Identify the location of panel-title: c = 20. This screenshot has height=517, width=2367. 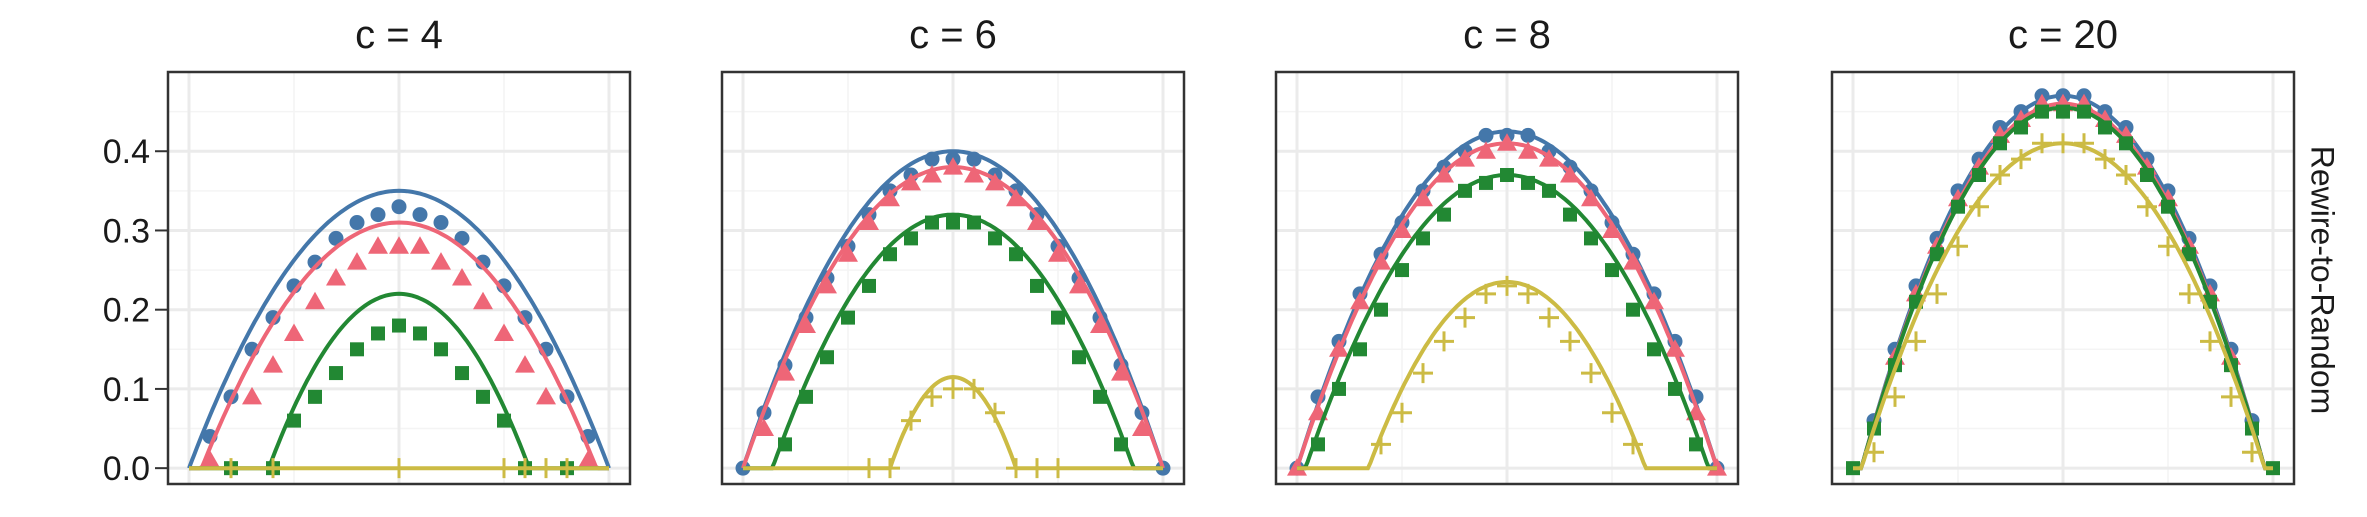
(2063, 35).